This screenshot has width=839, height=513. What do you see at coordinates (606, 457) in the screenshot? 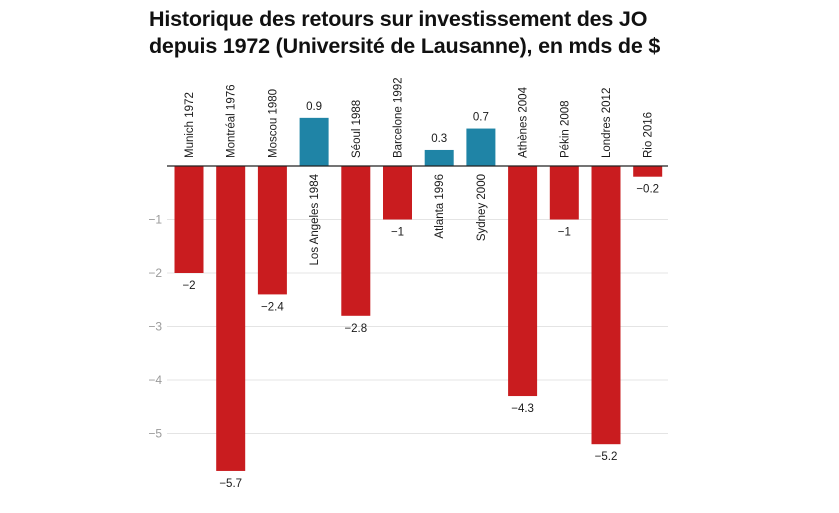
I see `data-label: −5.2` at bounding box center [606, 457].